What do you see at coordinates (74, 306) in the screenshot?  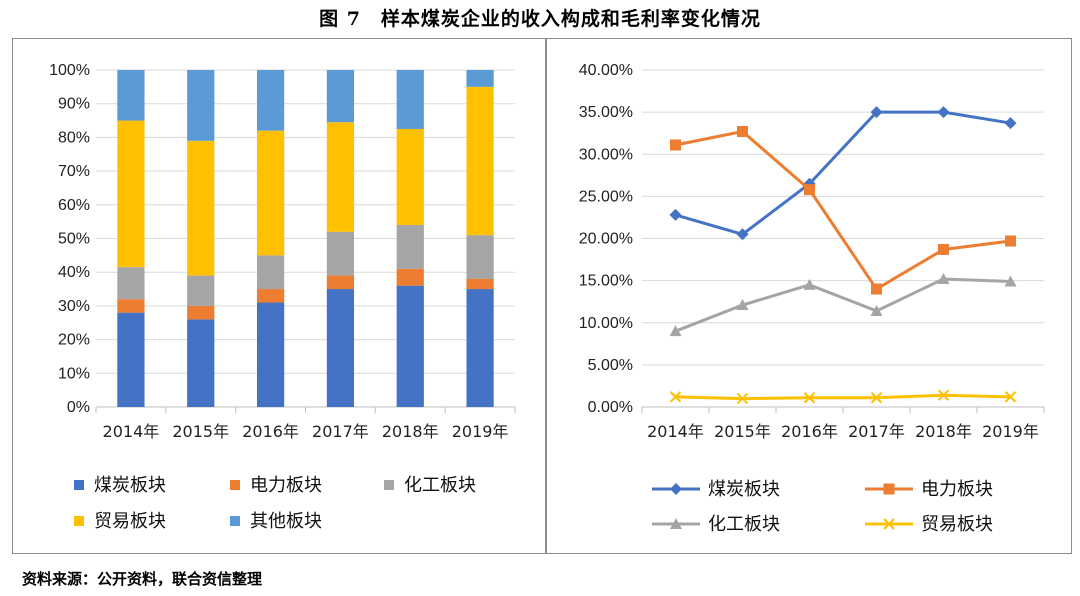 I see `y-tick-label: 30%` at bounding box center [74, 306].